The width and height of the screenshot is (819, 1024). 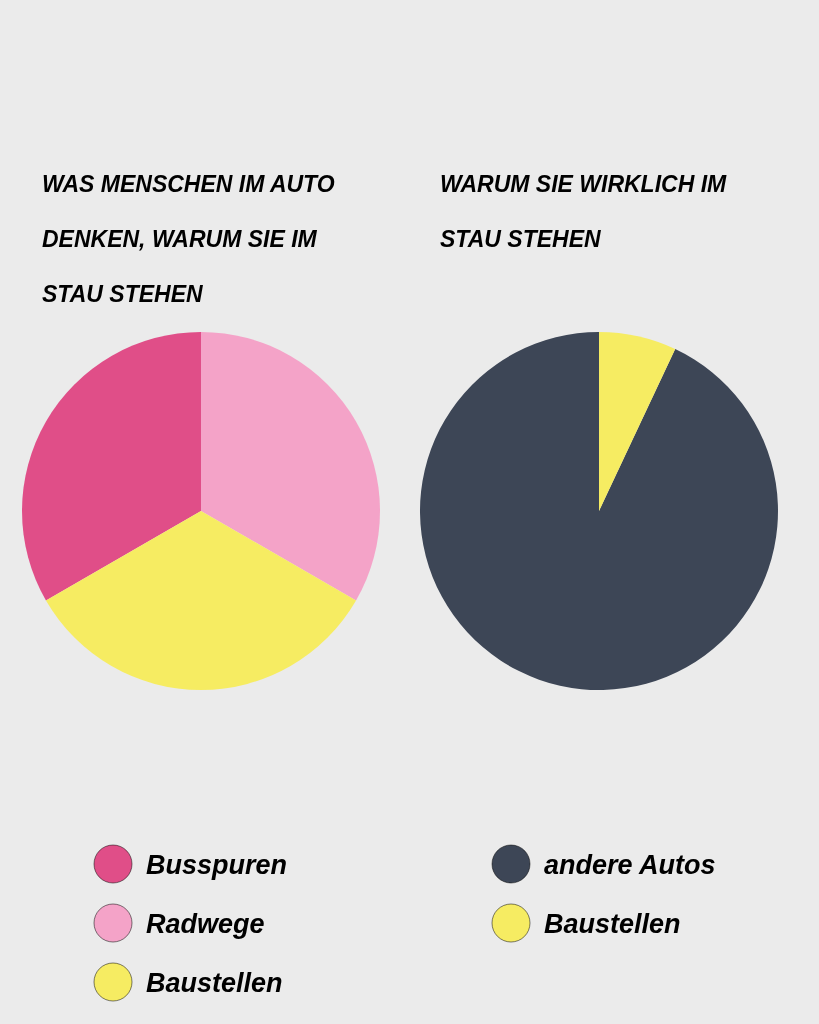 I want to click on chart-title: WAS MENSCHEN IM AUTO DENKEN, WARUM SIE IM STAU STEHEN, so click(x=188, y=239).